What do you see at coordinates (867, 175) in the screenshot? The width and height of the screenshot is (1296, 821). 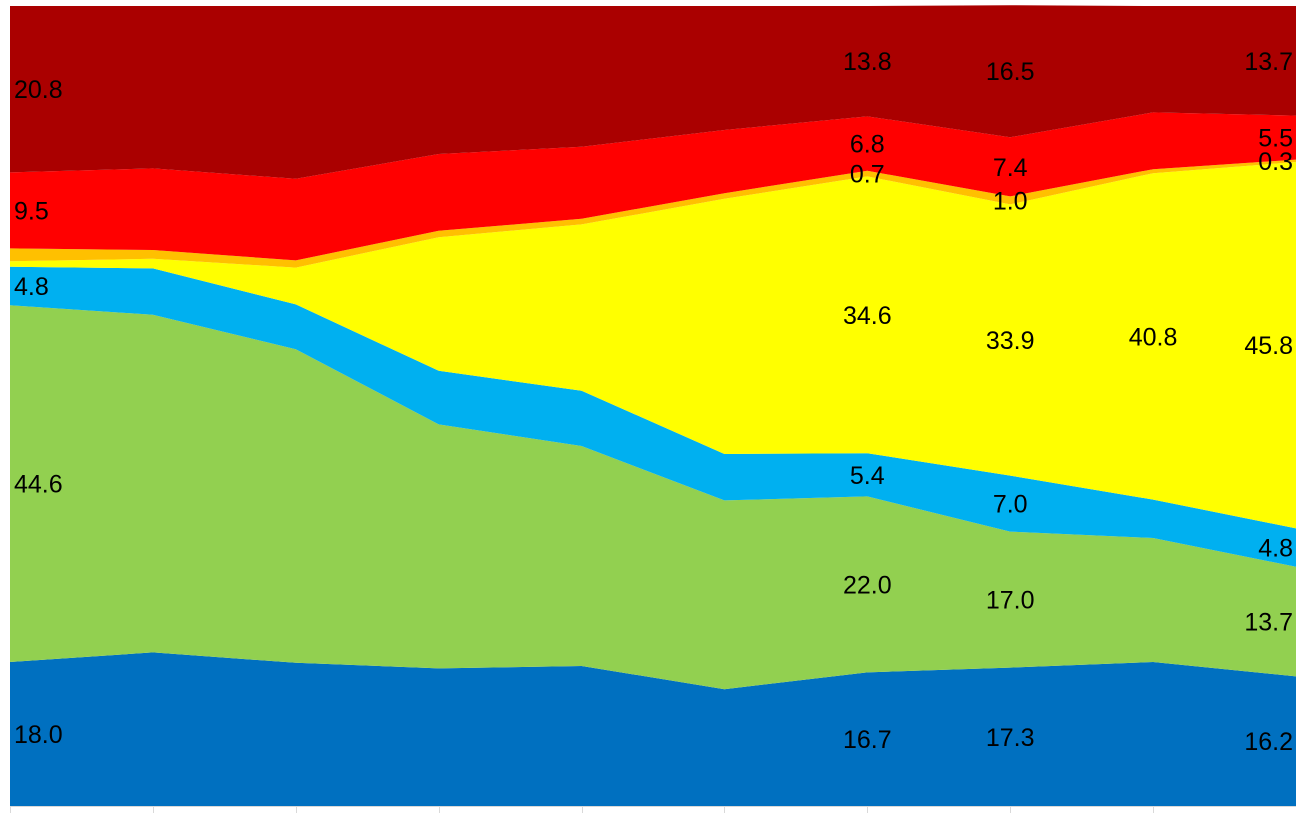 I see `data-label-s5: 0.7` at bounding box center [867, 175].